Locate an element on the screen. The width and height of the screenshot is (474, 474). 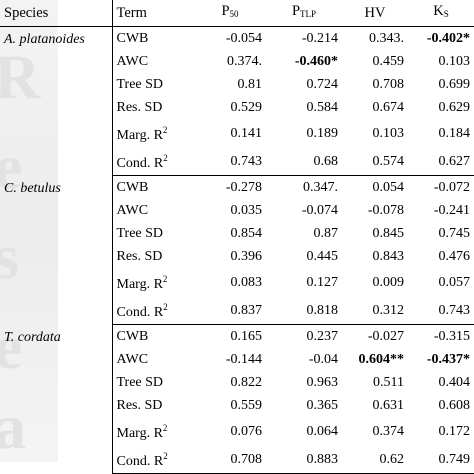
value-cell-ks: 0.627 is located at coordinates (441, 161).